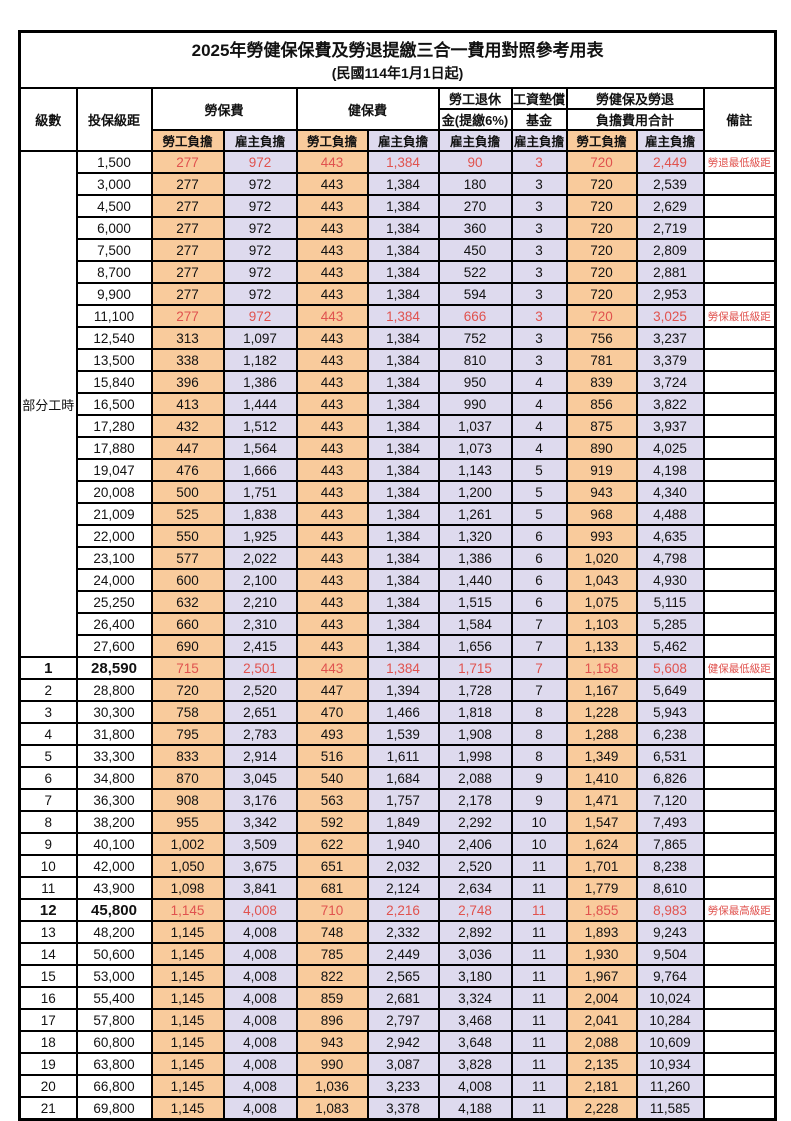  Describe the element at coordinates (539, 492) in the screenshot. I see `fee-cell: 5` at that location.